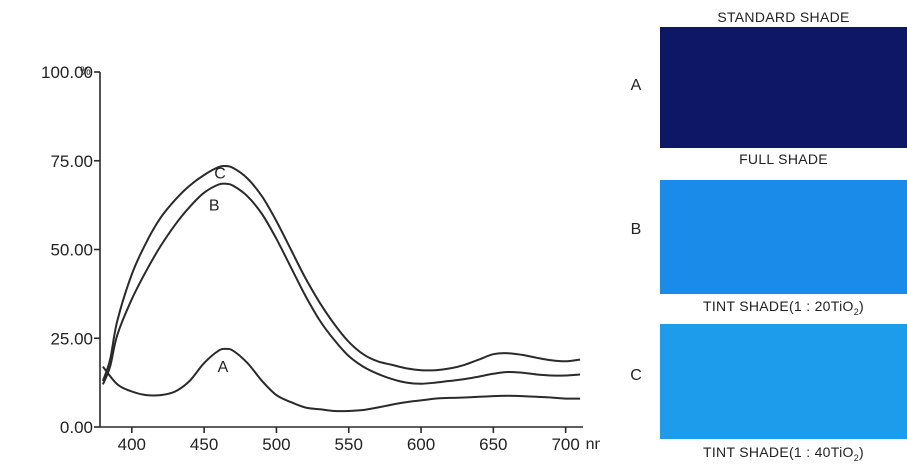  I want to click on curve-label-b: B, so click(214, 205).